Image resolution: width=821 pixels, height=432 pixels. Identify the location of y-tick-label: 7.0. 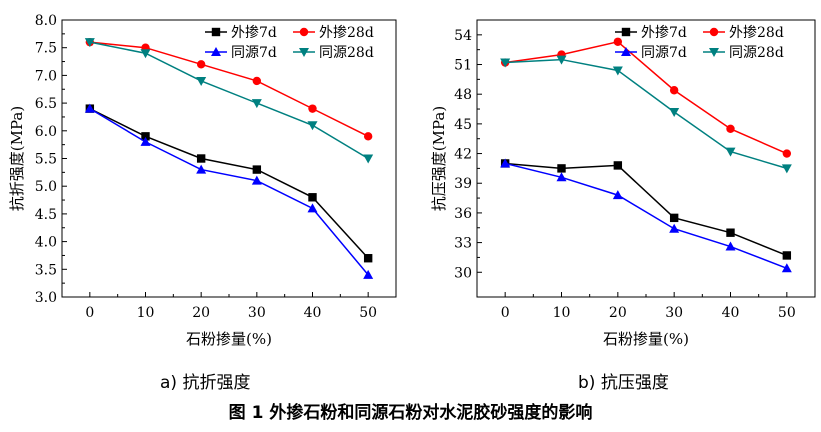
(46, 76).